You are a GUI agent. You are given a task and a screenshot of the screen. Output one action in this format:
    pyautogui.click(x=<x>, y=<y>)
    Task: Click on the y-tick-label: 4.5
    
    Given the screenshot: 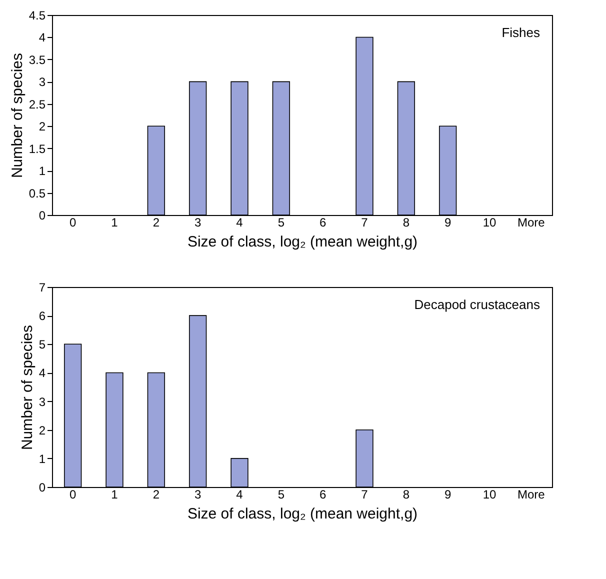 What is the action you would take?
    pyautogui.click(x=37, y=15)
    